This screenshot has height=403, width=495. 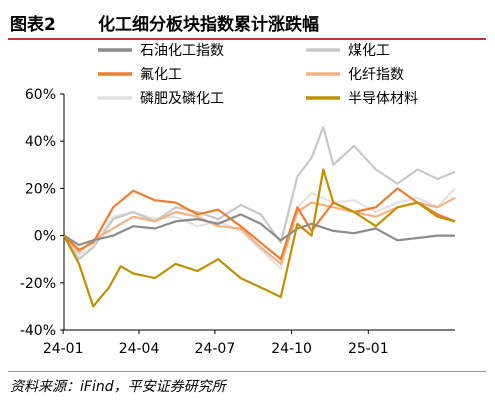 What do you see at coordinates (291, 349) in the screenshot?
I see `x-tick-label: 24-10` at bounding box center [291, 349].